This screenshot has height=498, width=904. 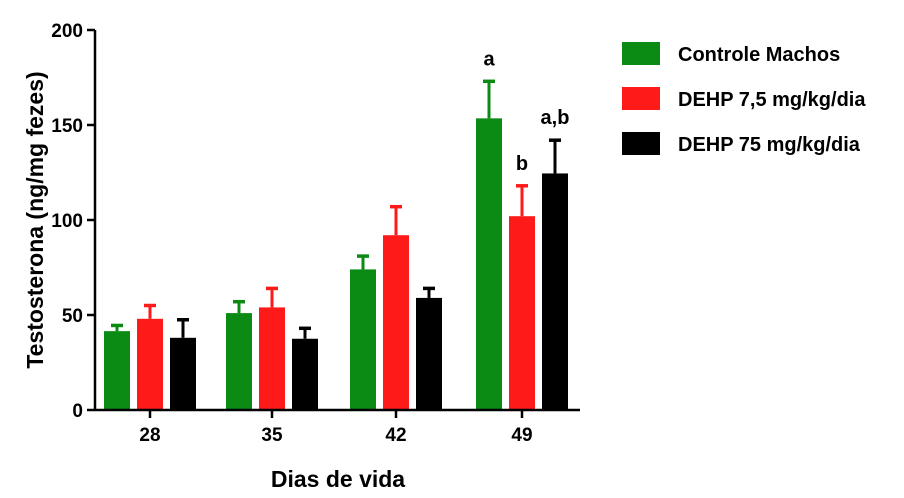 I want to click on annotation-3-49: a,b, so click(x=555, y=118).